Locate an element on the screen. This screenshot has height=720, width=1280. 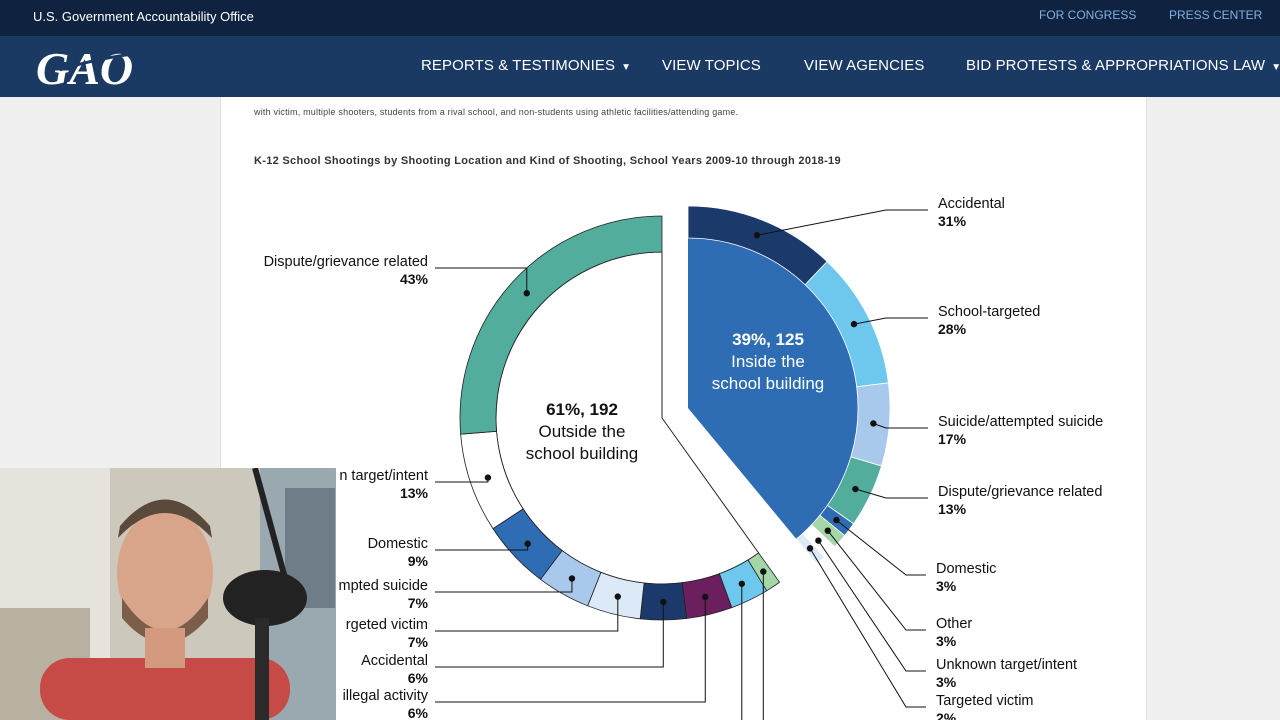
label-outside-0: Dispute/grievance related is located at coordinates (346, 262).